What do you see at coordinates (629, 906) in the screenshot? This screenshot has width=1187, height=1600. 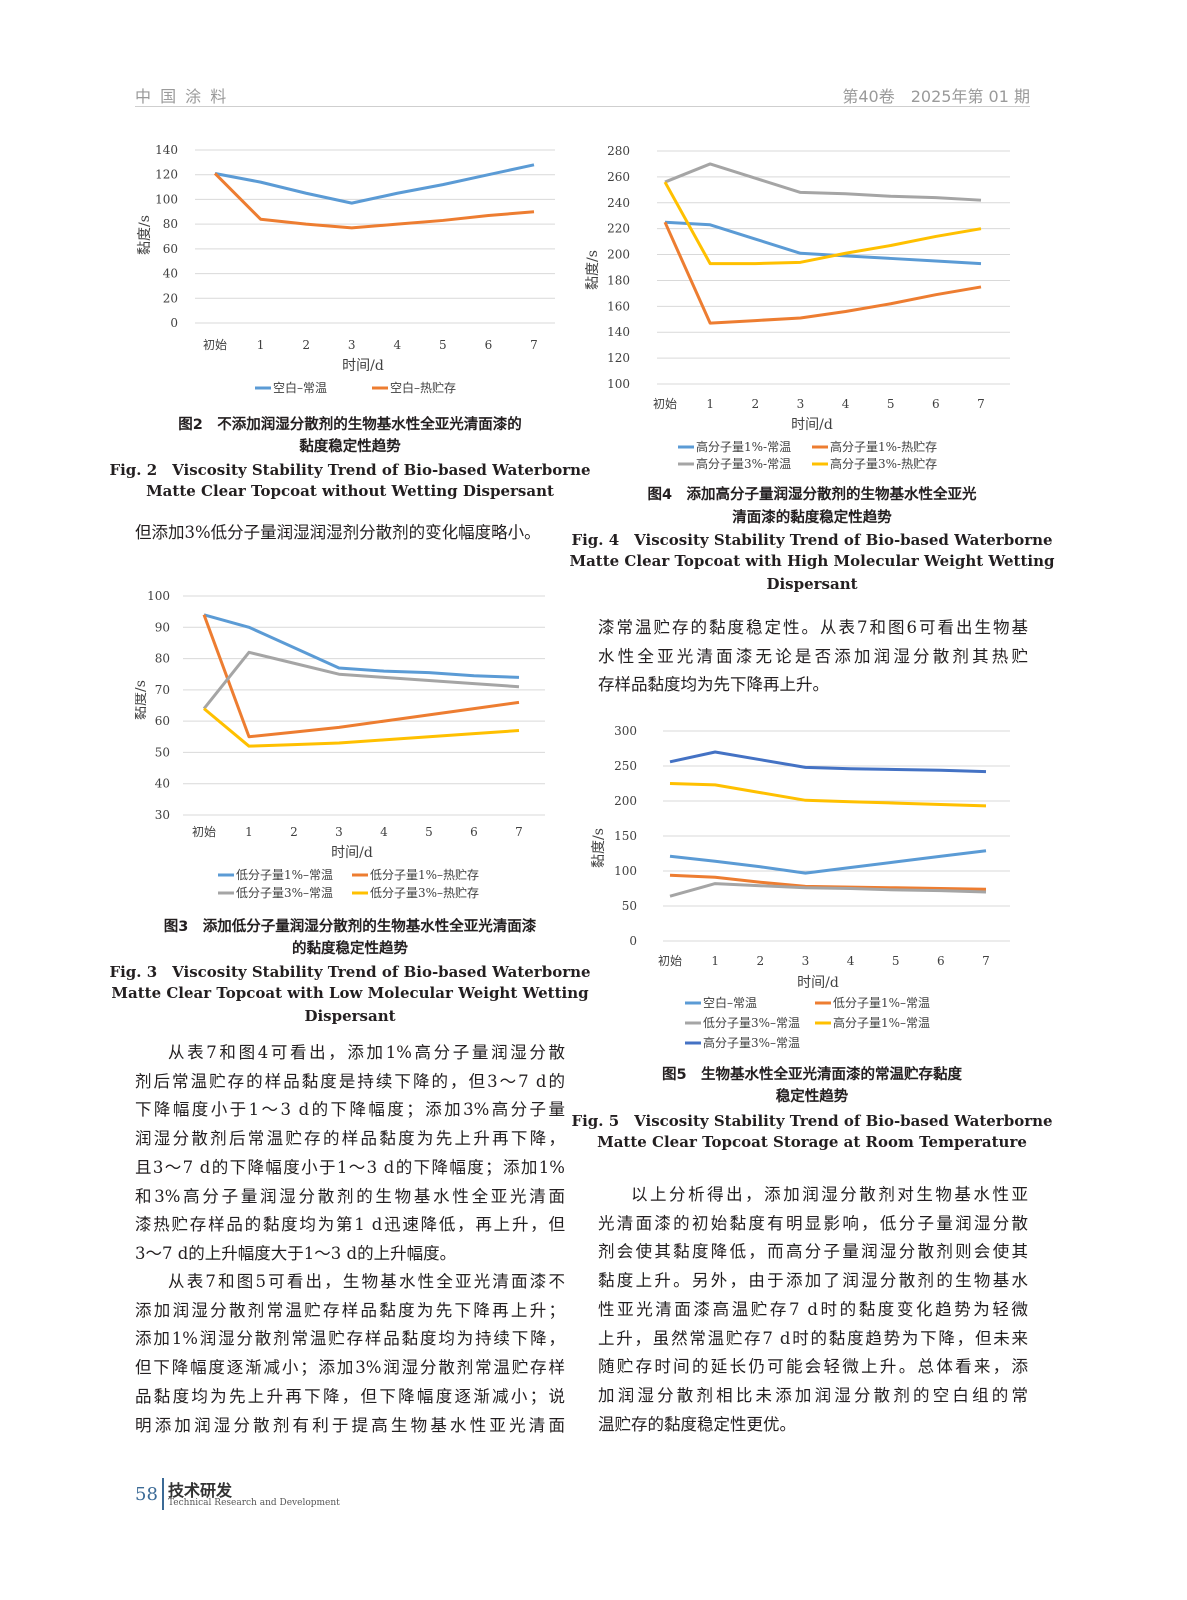 I see `y-tick-label: 50` at bounding box center [629, 906].